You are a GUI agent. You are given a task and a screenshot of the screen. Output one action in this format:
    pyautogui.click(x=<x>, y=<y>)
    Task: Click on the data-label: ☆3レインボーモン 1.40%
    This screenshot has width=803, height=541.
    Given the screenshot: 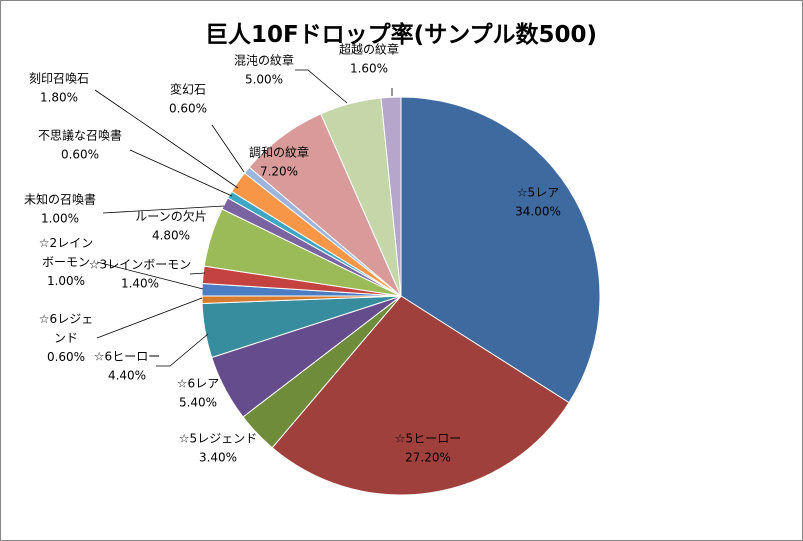 What is the action you would take?
    pyautogui.click(x=140, y=274)
    